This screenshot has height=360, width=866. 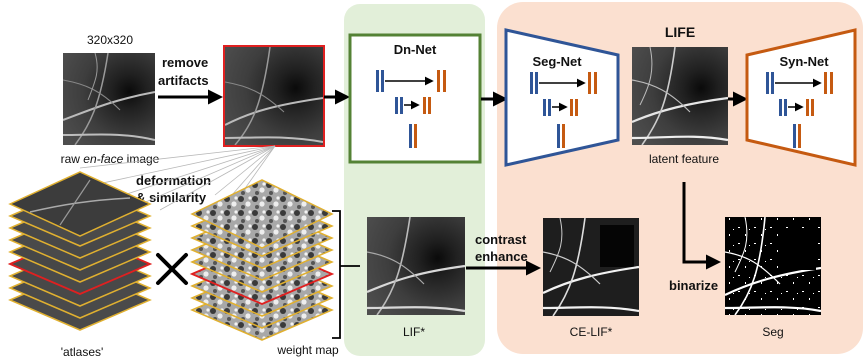 I want to click on dn-net-title: Dn-Net, so click(x=415, y=49).